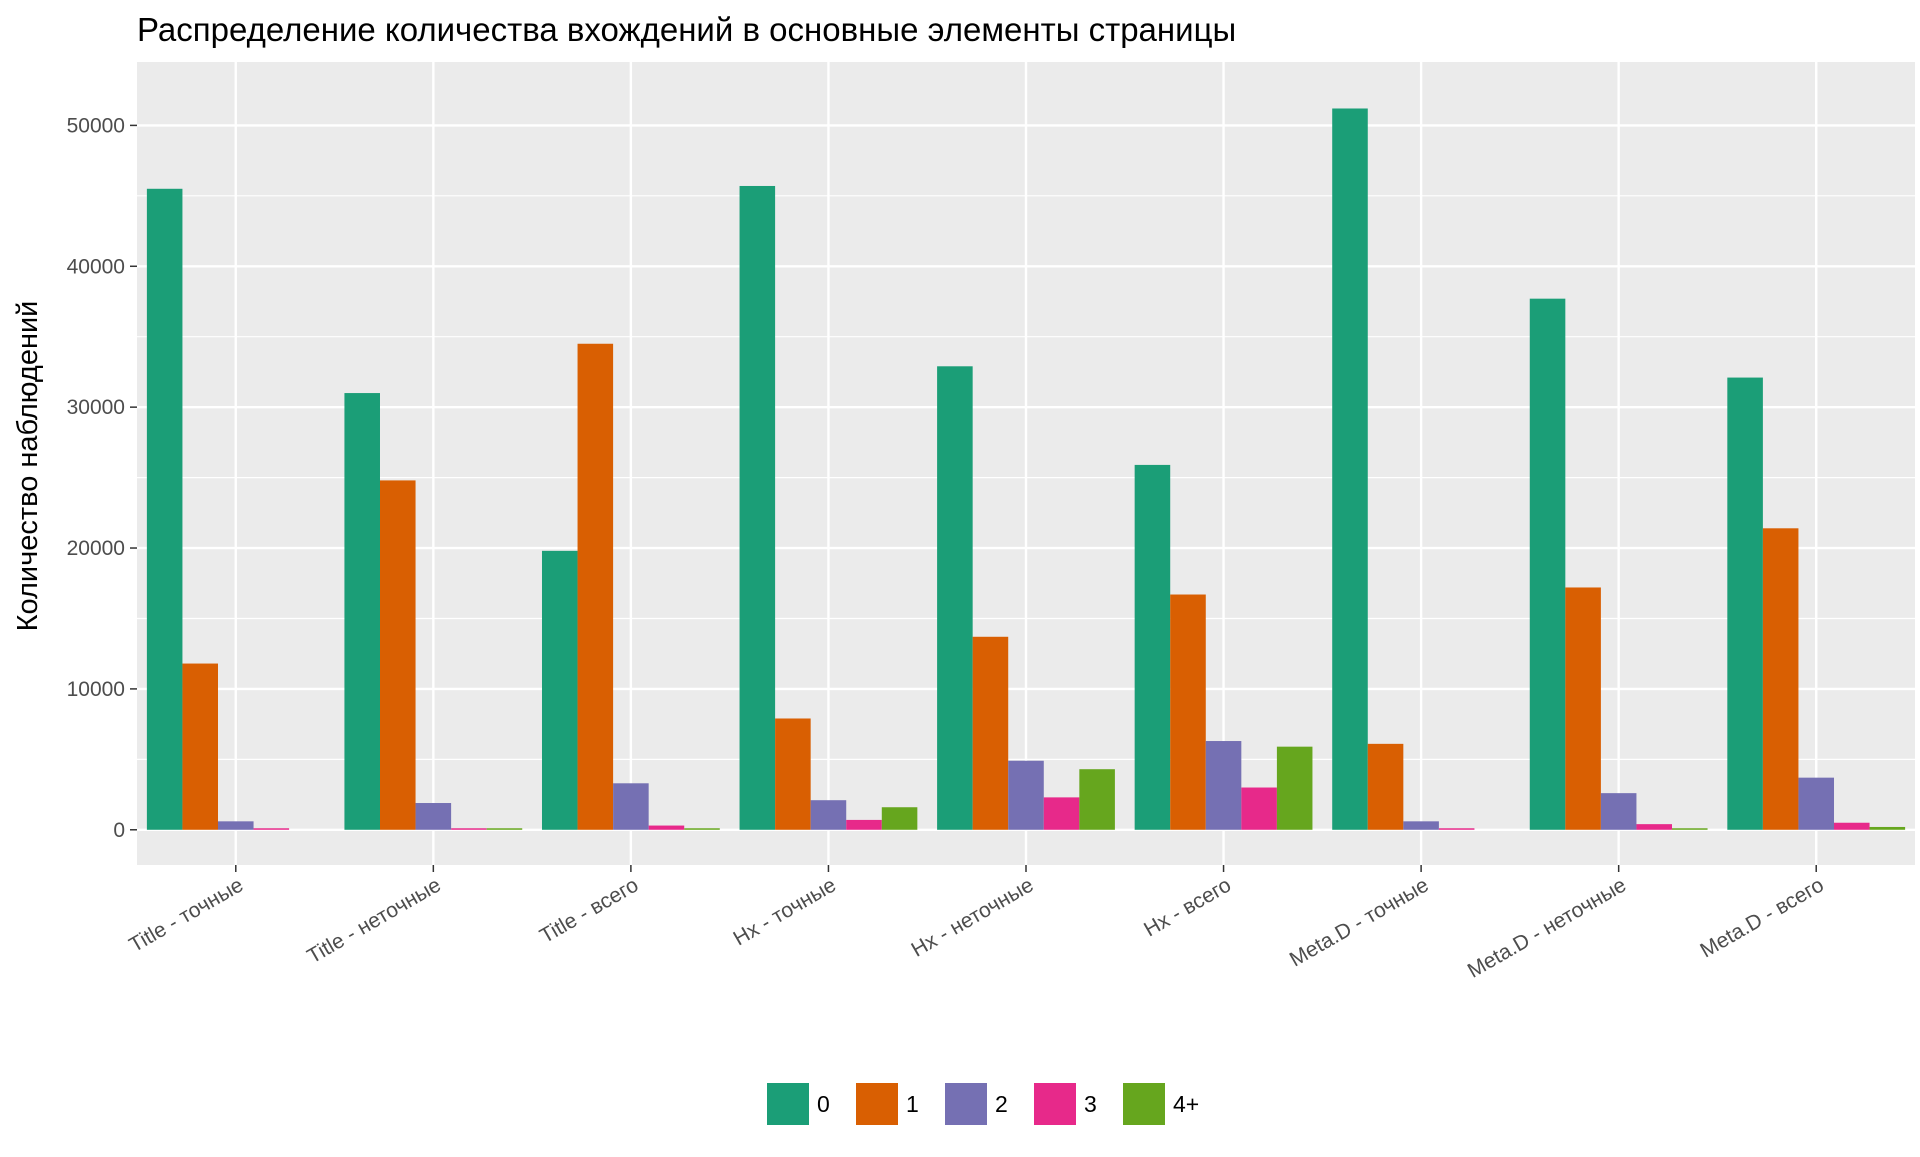  I want to click on legend-label: 2, so click(1001, 1104).